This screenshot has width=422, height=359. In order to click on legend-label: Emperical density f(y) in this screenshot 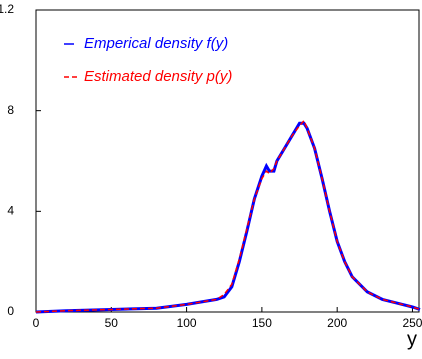, I will do `click(156, 43)`.